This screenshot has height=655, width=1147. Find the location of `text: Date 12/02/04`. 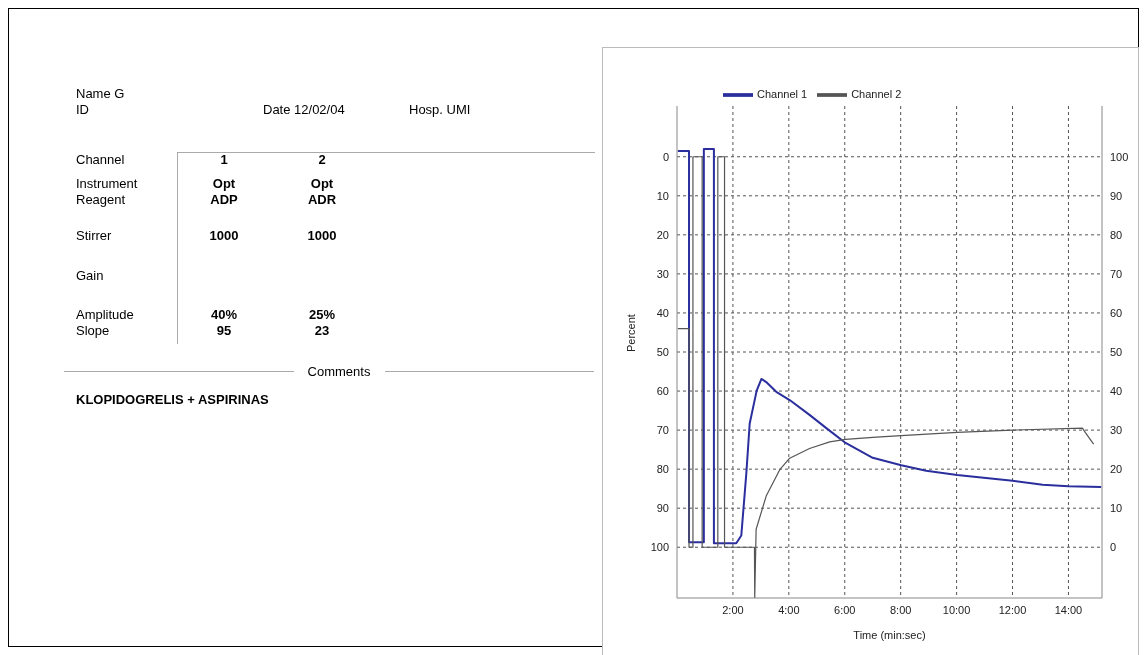

text: Date 12/02/04 is located at coordinates (304, 109).